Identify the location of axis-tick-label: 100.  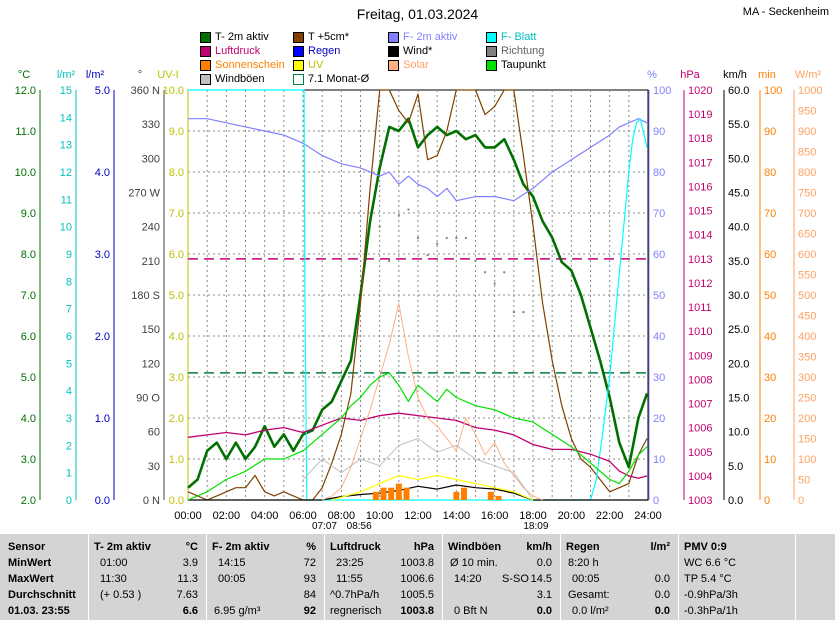
(662, 91).